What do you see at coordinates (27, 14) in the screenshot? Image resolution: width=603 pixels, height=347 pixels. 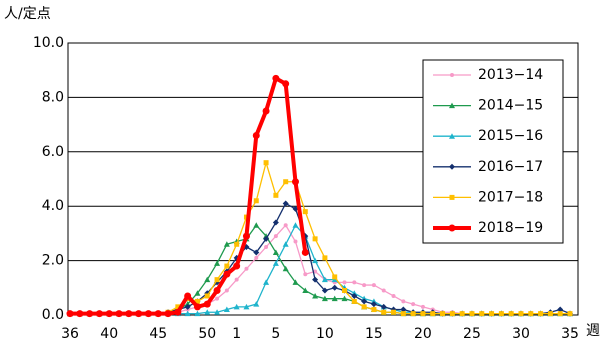 I see `y-axis-label: 人/定点` at bounding box center [27, 14].